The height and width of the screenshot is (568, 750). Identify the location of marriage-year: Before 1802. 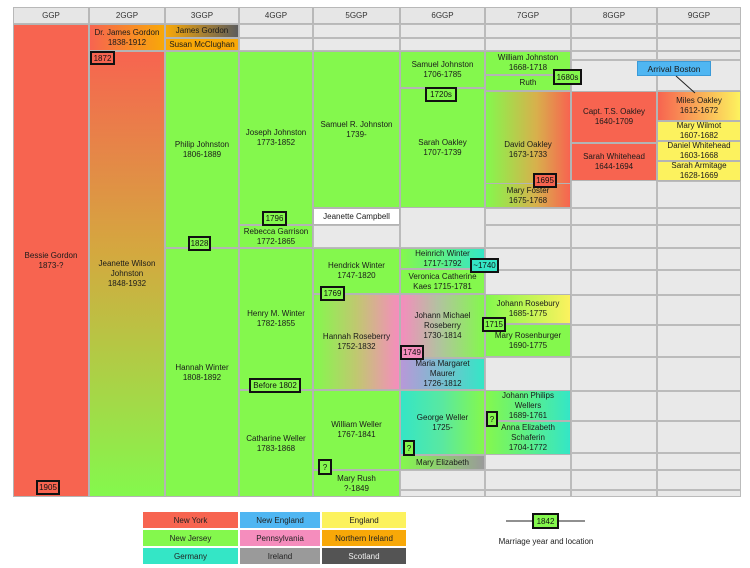
(275, 385).